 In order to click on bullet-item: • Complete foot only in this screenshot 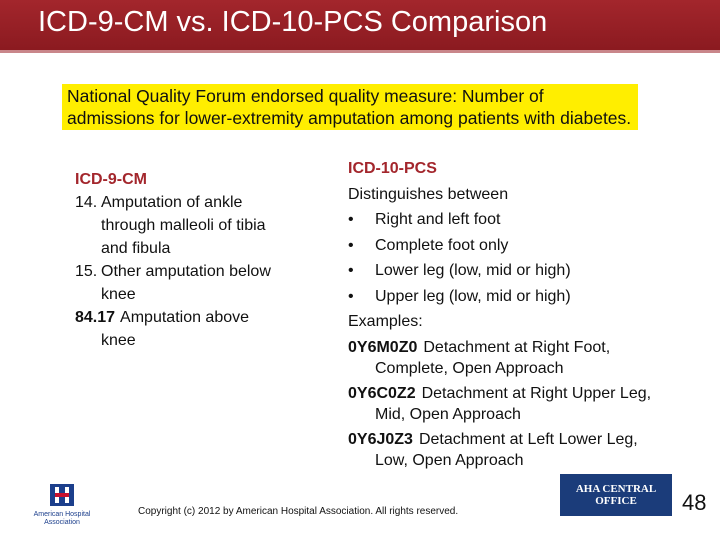, I will do `click(508, 246)`.